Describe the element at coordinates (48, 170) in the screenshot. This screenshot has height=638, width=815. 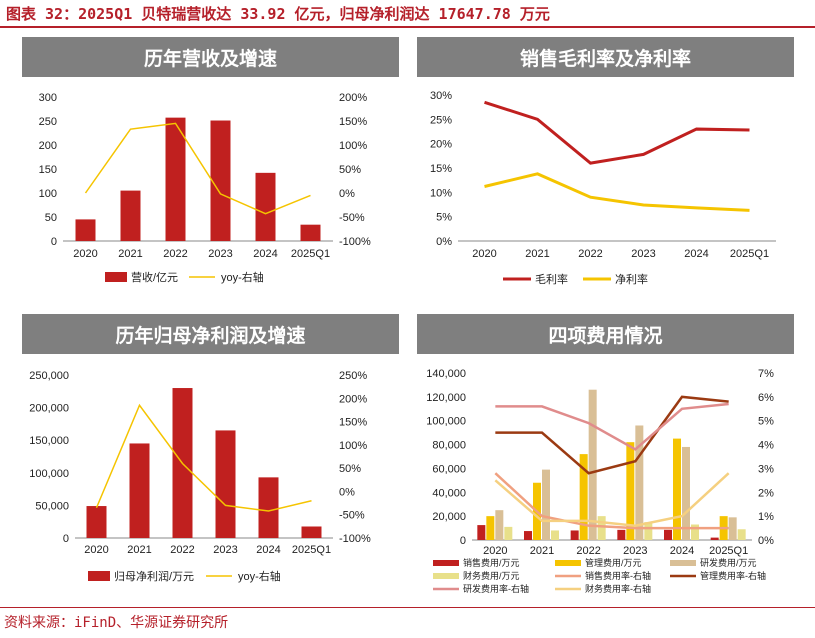
I see `revenue-left-tick-label: 150` at that location.